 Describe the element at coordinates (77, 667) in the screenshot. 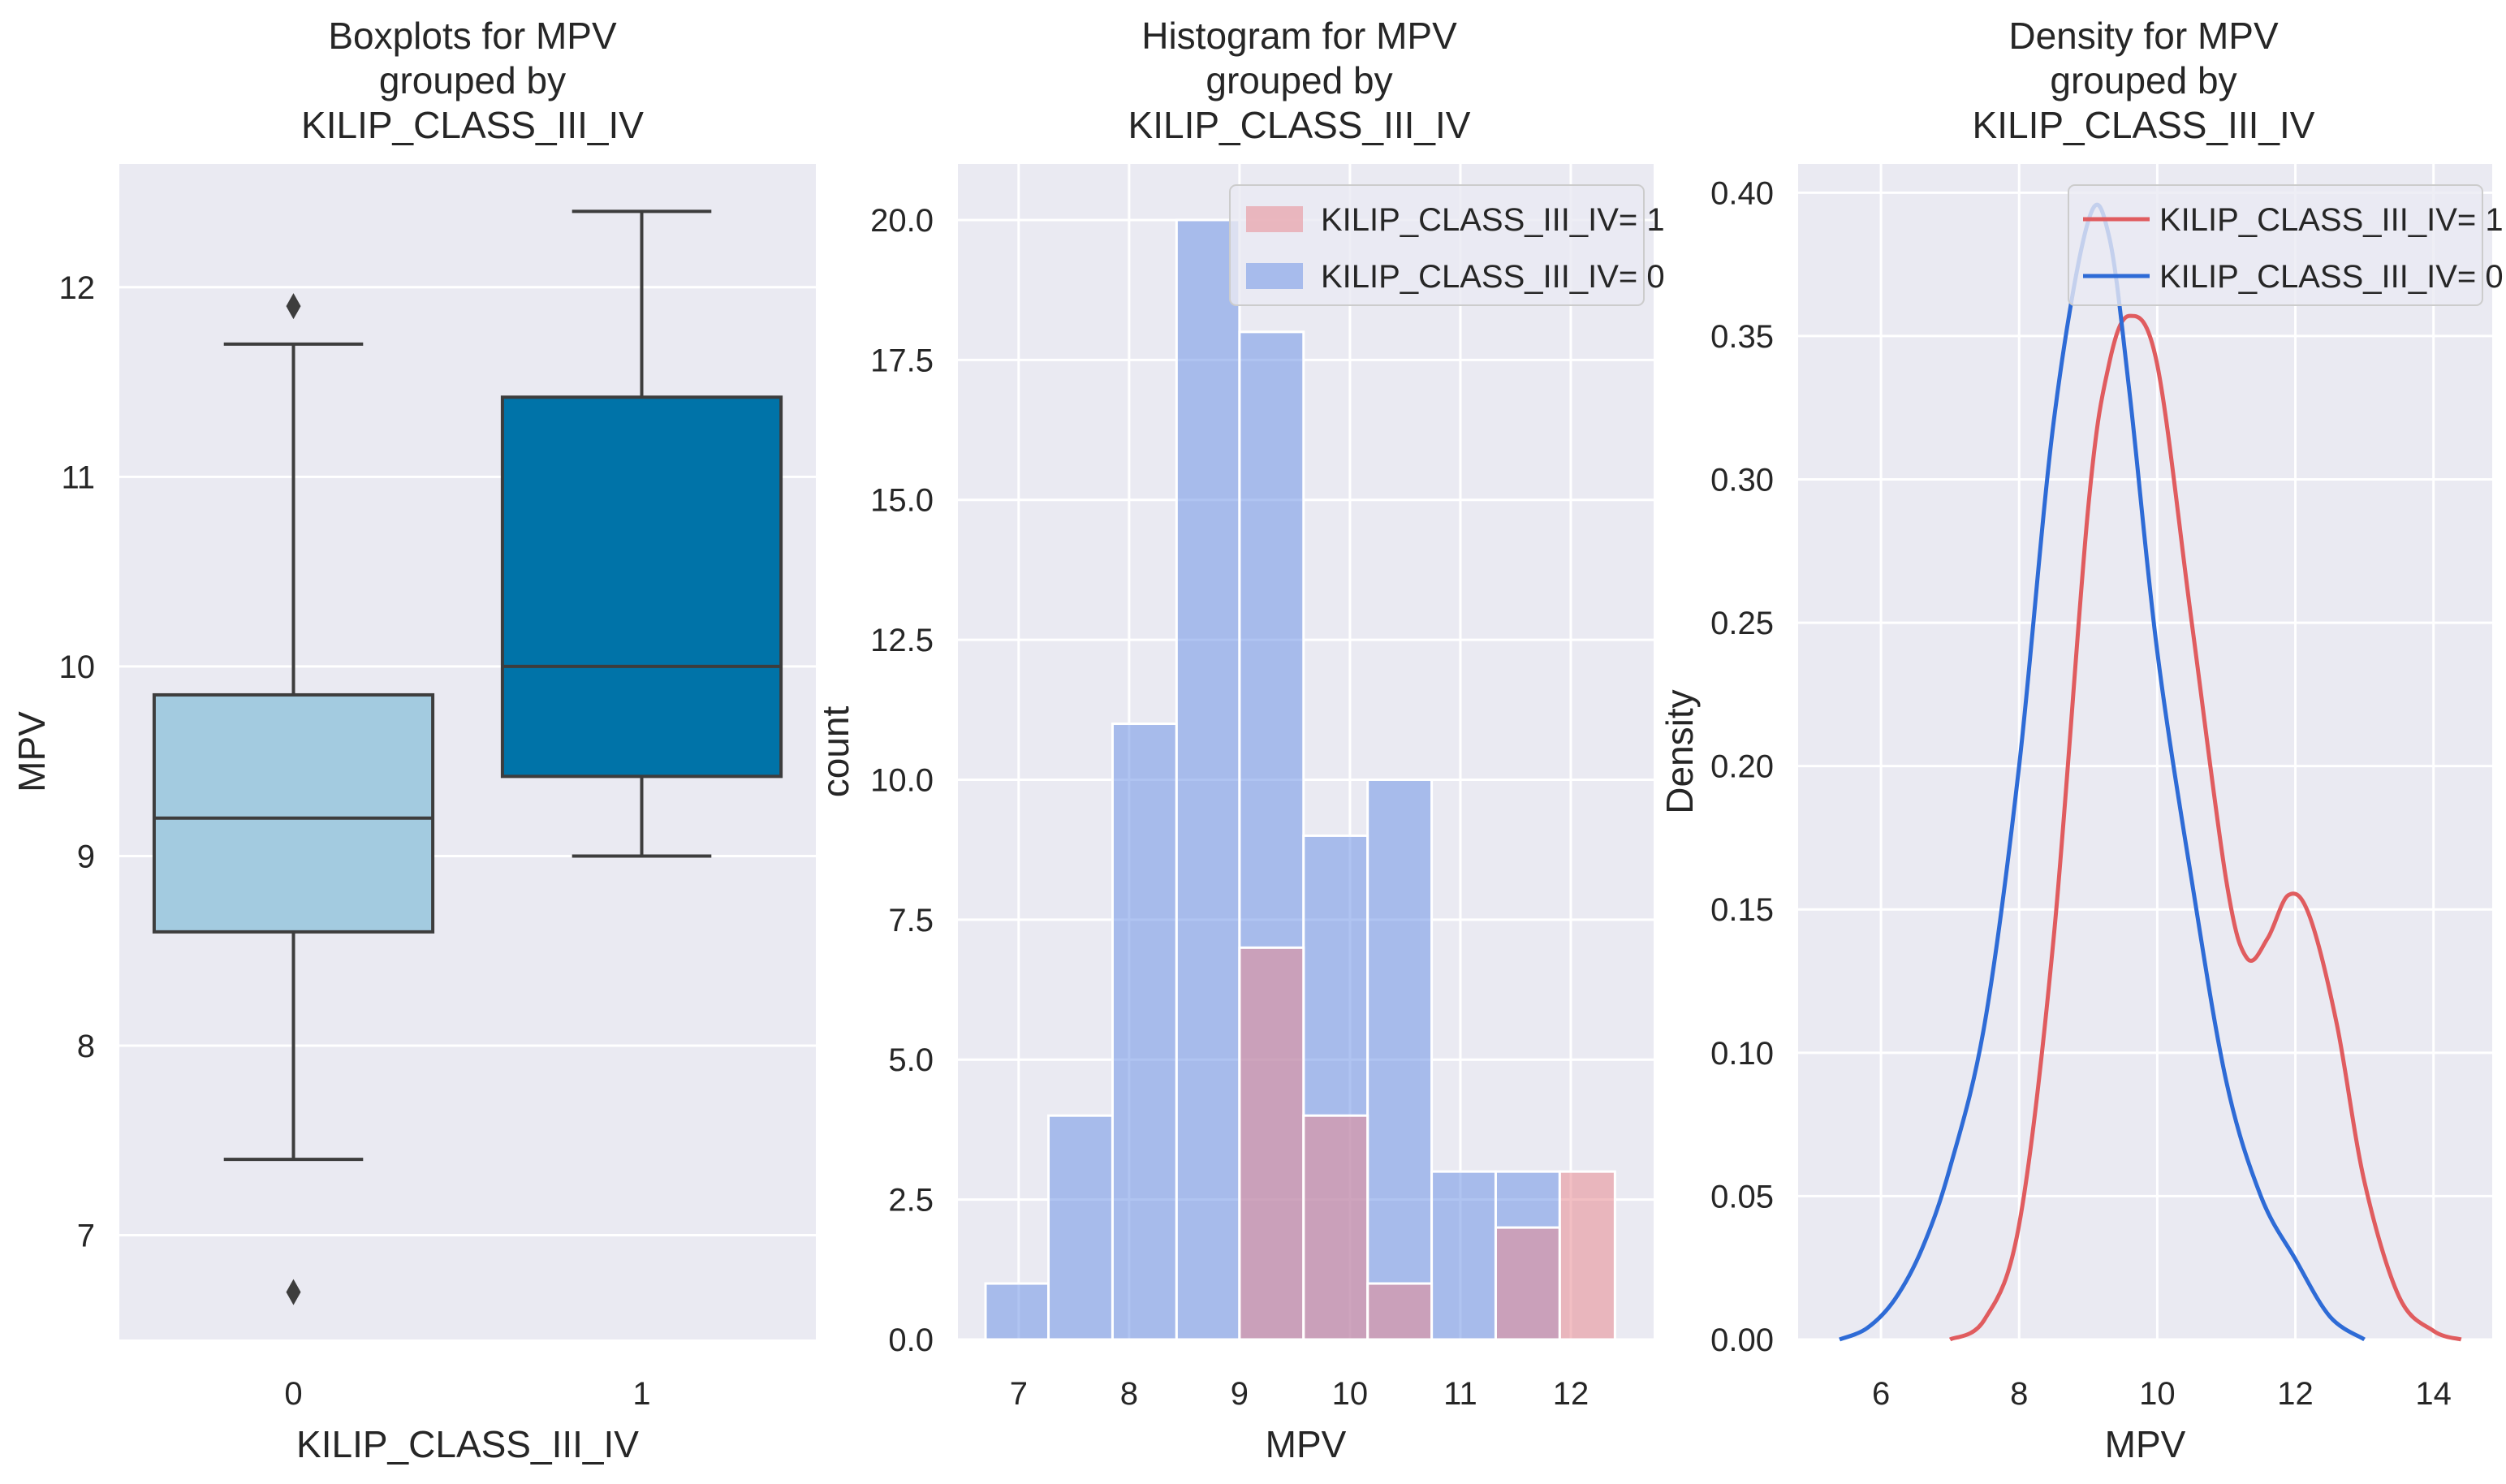

I see `y-tick-label: 10` at that location.